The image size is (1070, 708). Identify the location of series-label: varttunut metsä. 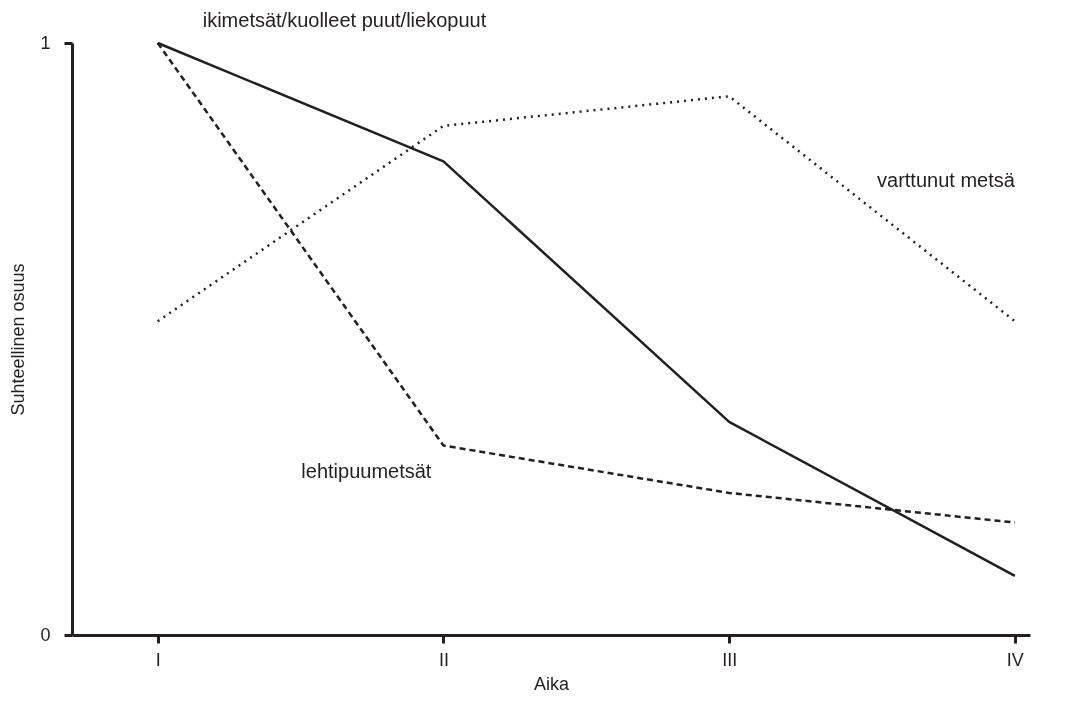
(946, 180).